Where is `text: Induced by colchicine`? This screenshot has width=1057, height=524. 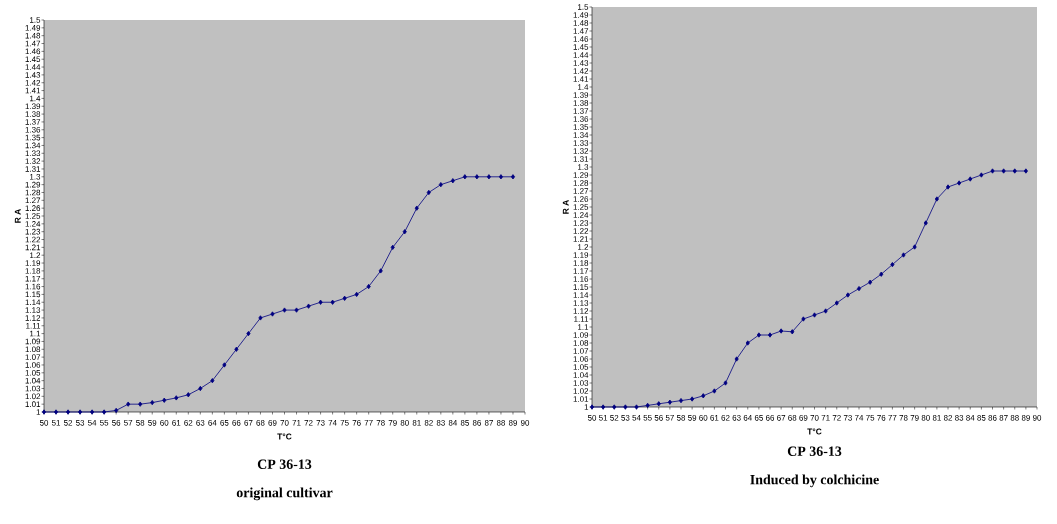 text: Induced by colchicine is located at coordinates (814, 481).